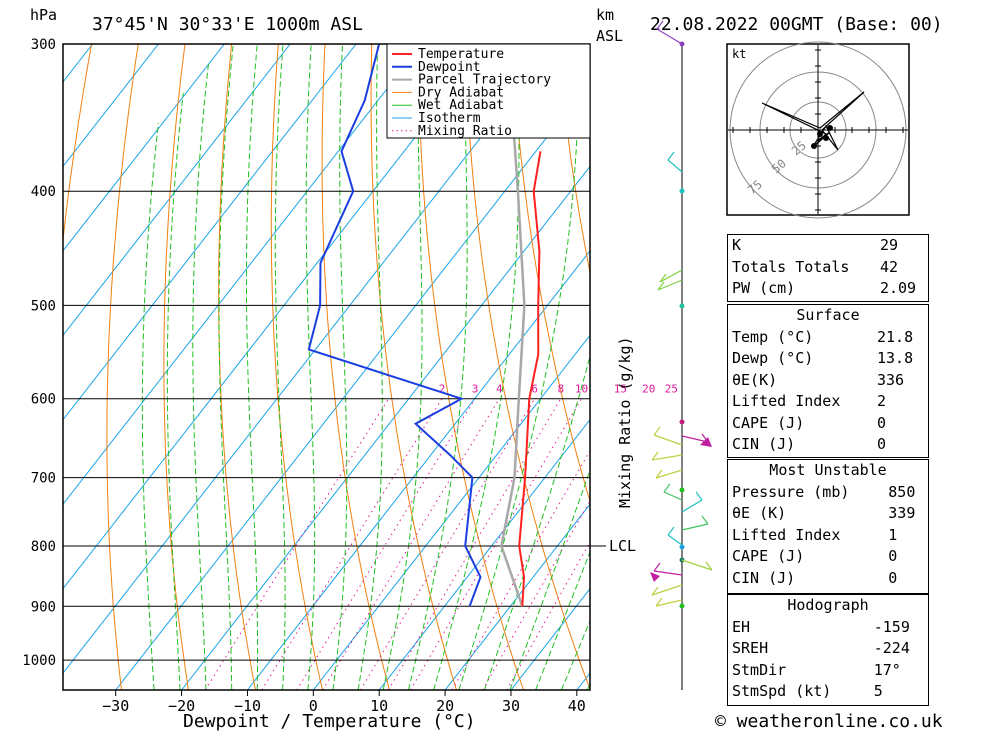 The height and width of the screenshot is (733, 1000). I want to click on mixing-ratio-label: 25, so click(671, 389).